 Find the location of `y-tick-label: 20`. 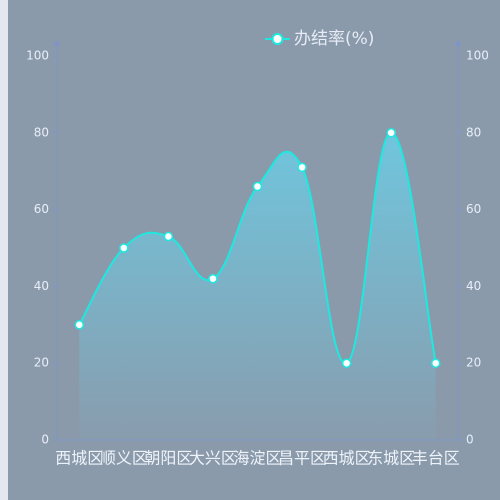

y-tick-label: 20 is located at coordinates (41, 363).